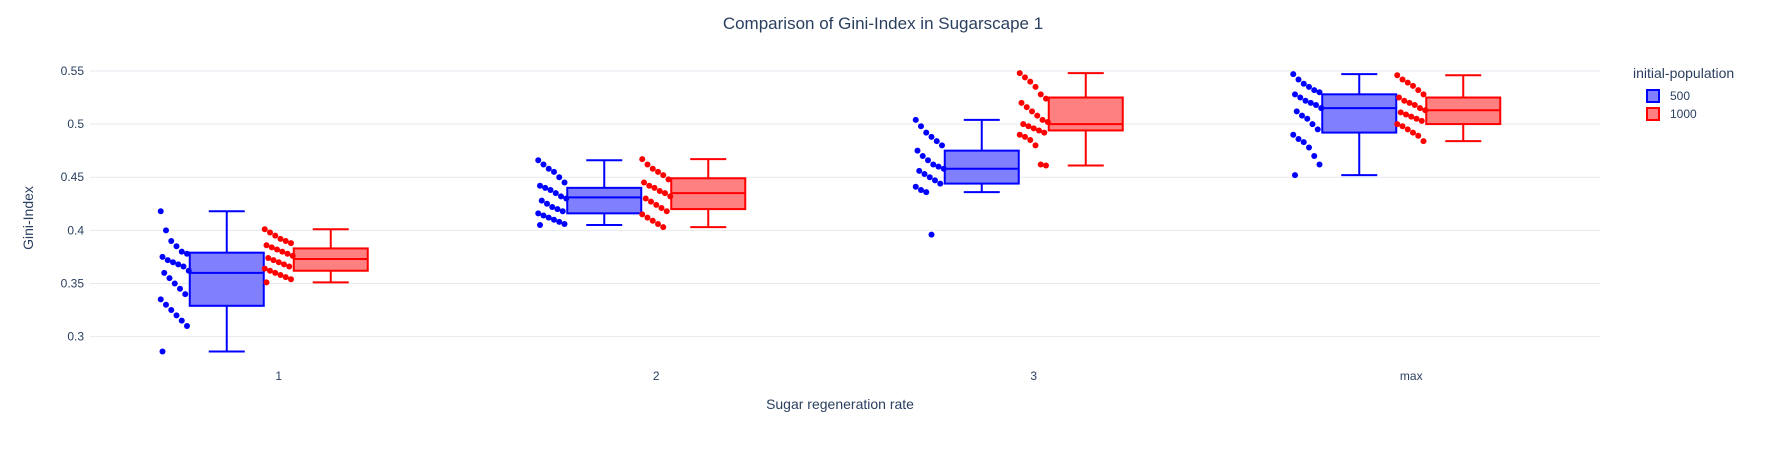  Describe the element at coordinates (278, 376) in the screenshot. I see `x-tick-label: 1` at that location.